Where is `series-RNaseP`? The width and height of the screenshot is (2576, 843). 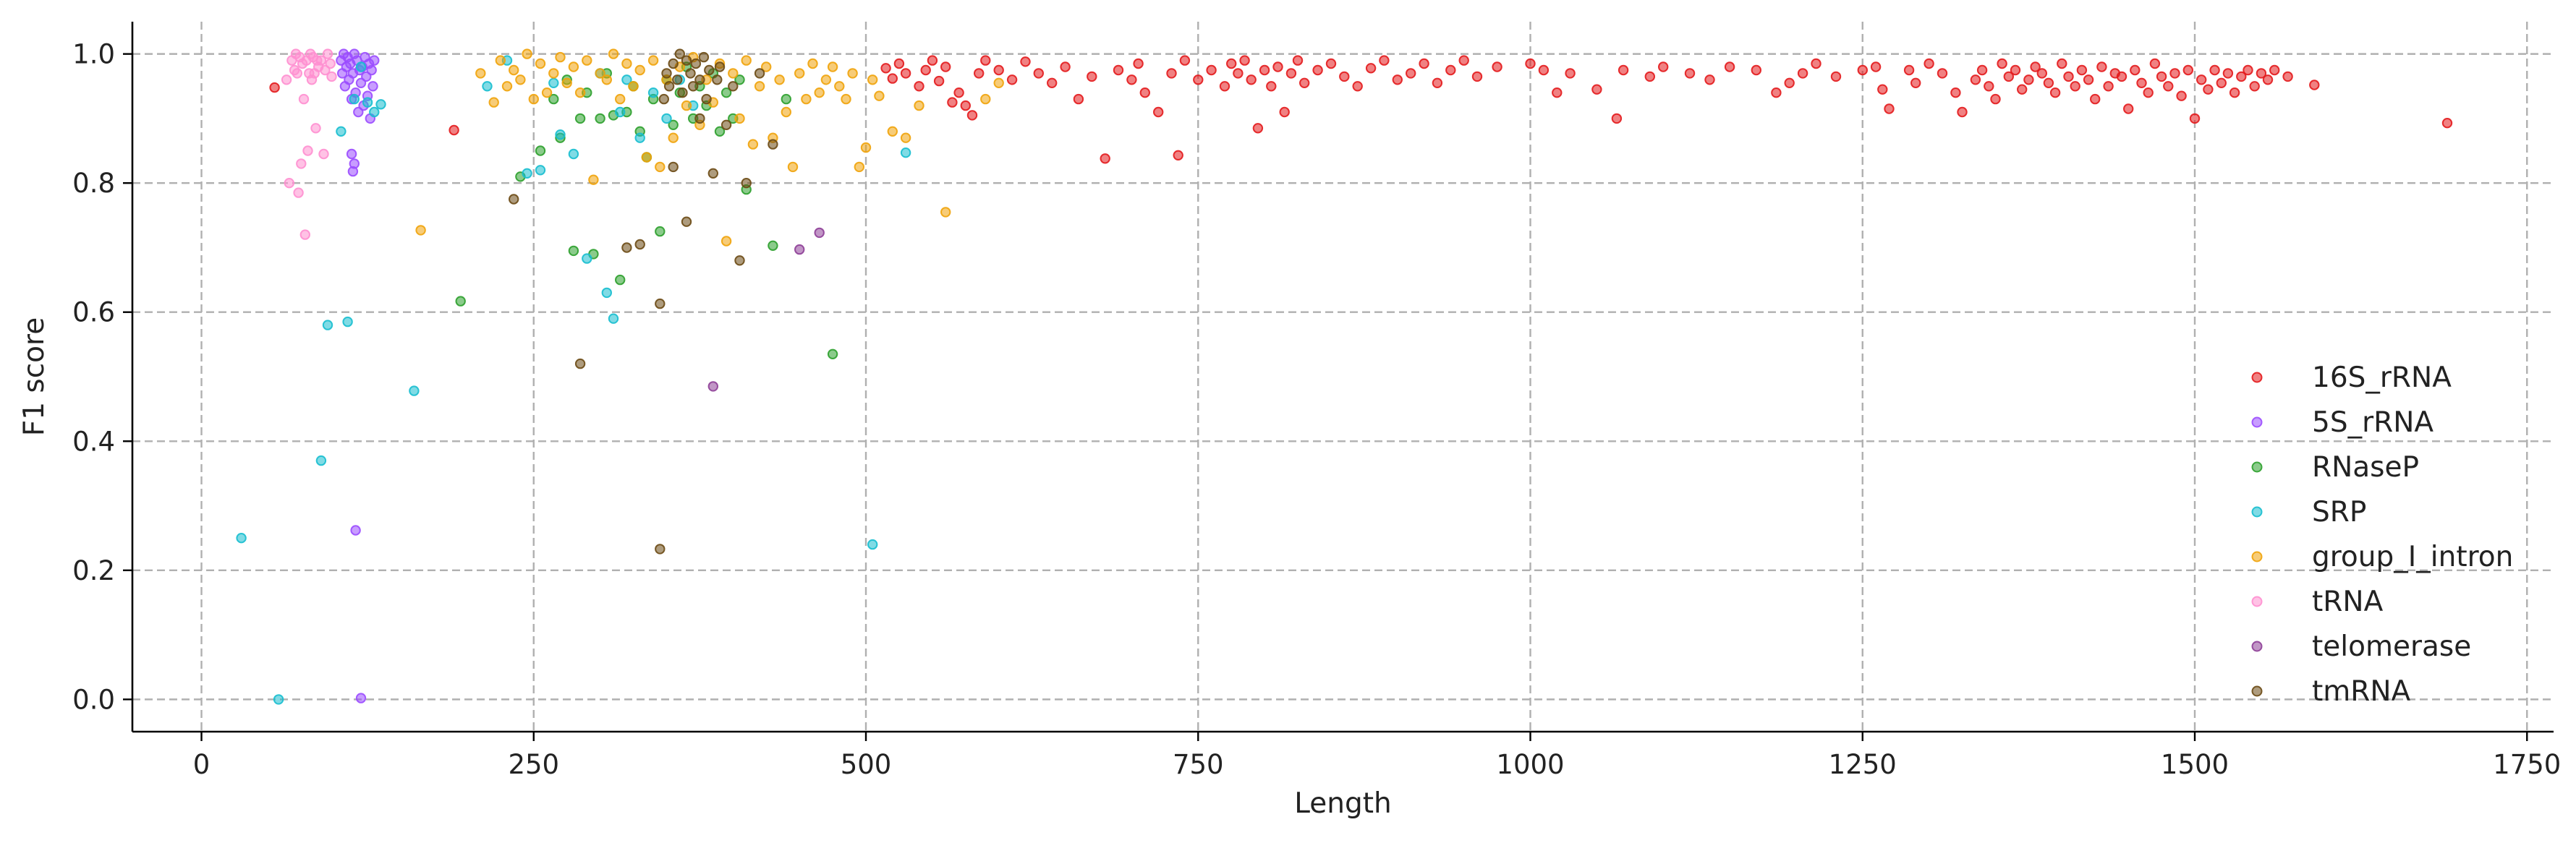 series-RNaseP is located at coordinates (646, 210).